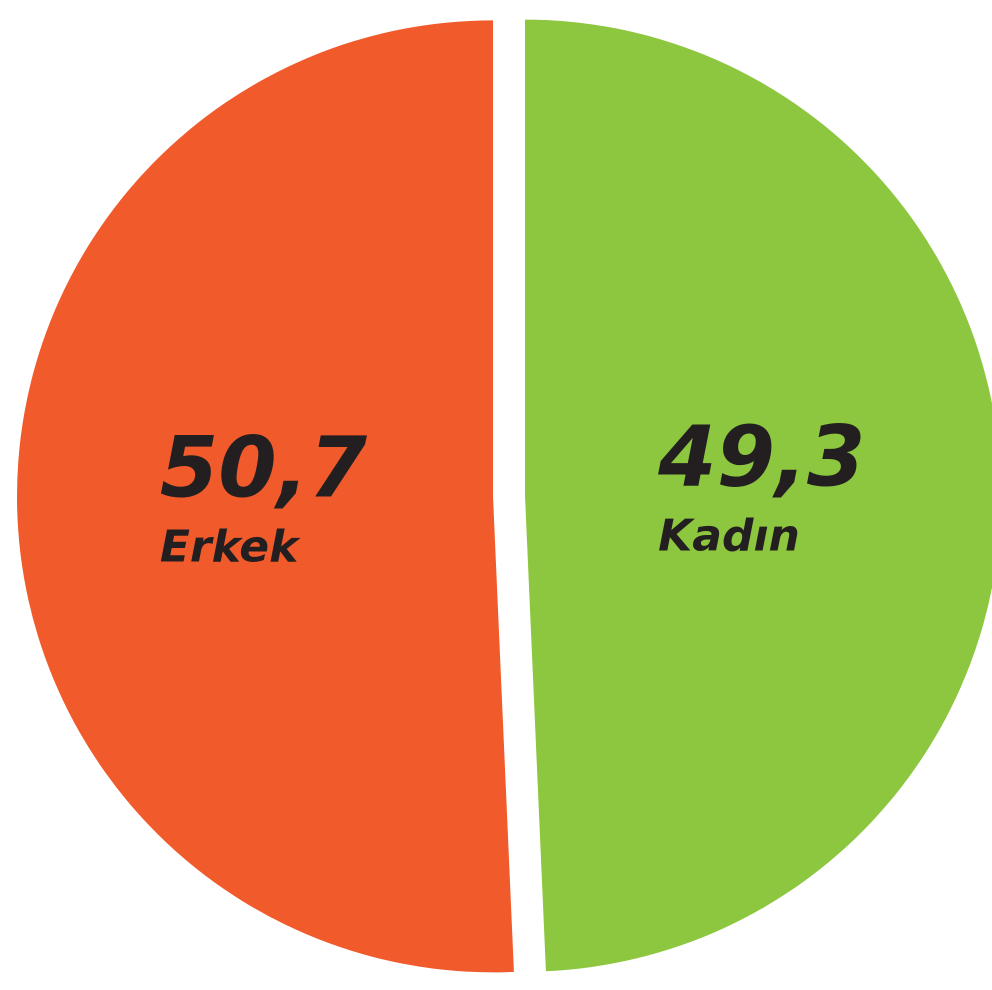 Image resolution: width=992 pixels, height=990 pixels. What do you see at coordinates (264, 467) in the screenshot?
I see `value-label: 50,7` at bounding box center [264, 467].